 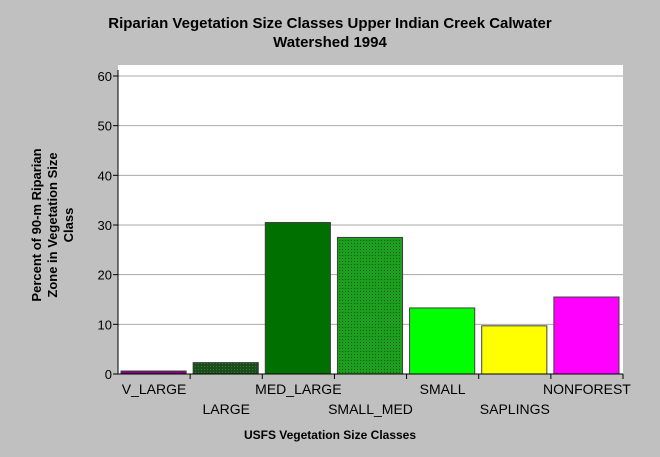 I want to click on x-tick-label: MED_LARGE, so click(x=298, y=389).